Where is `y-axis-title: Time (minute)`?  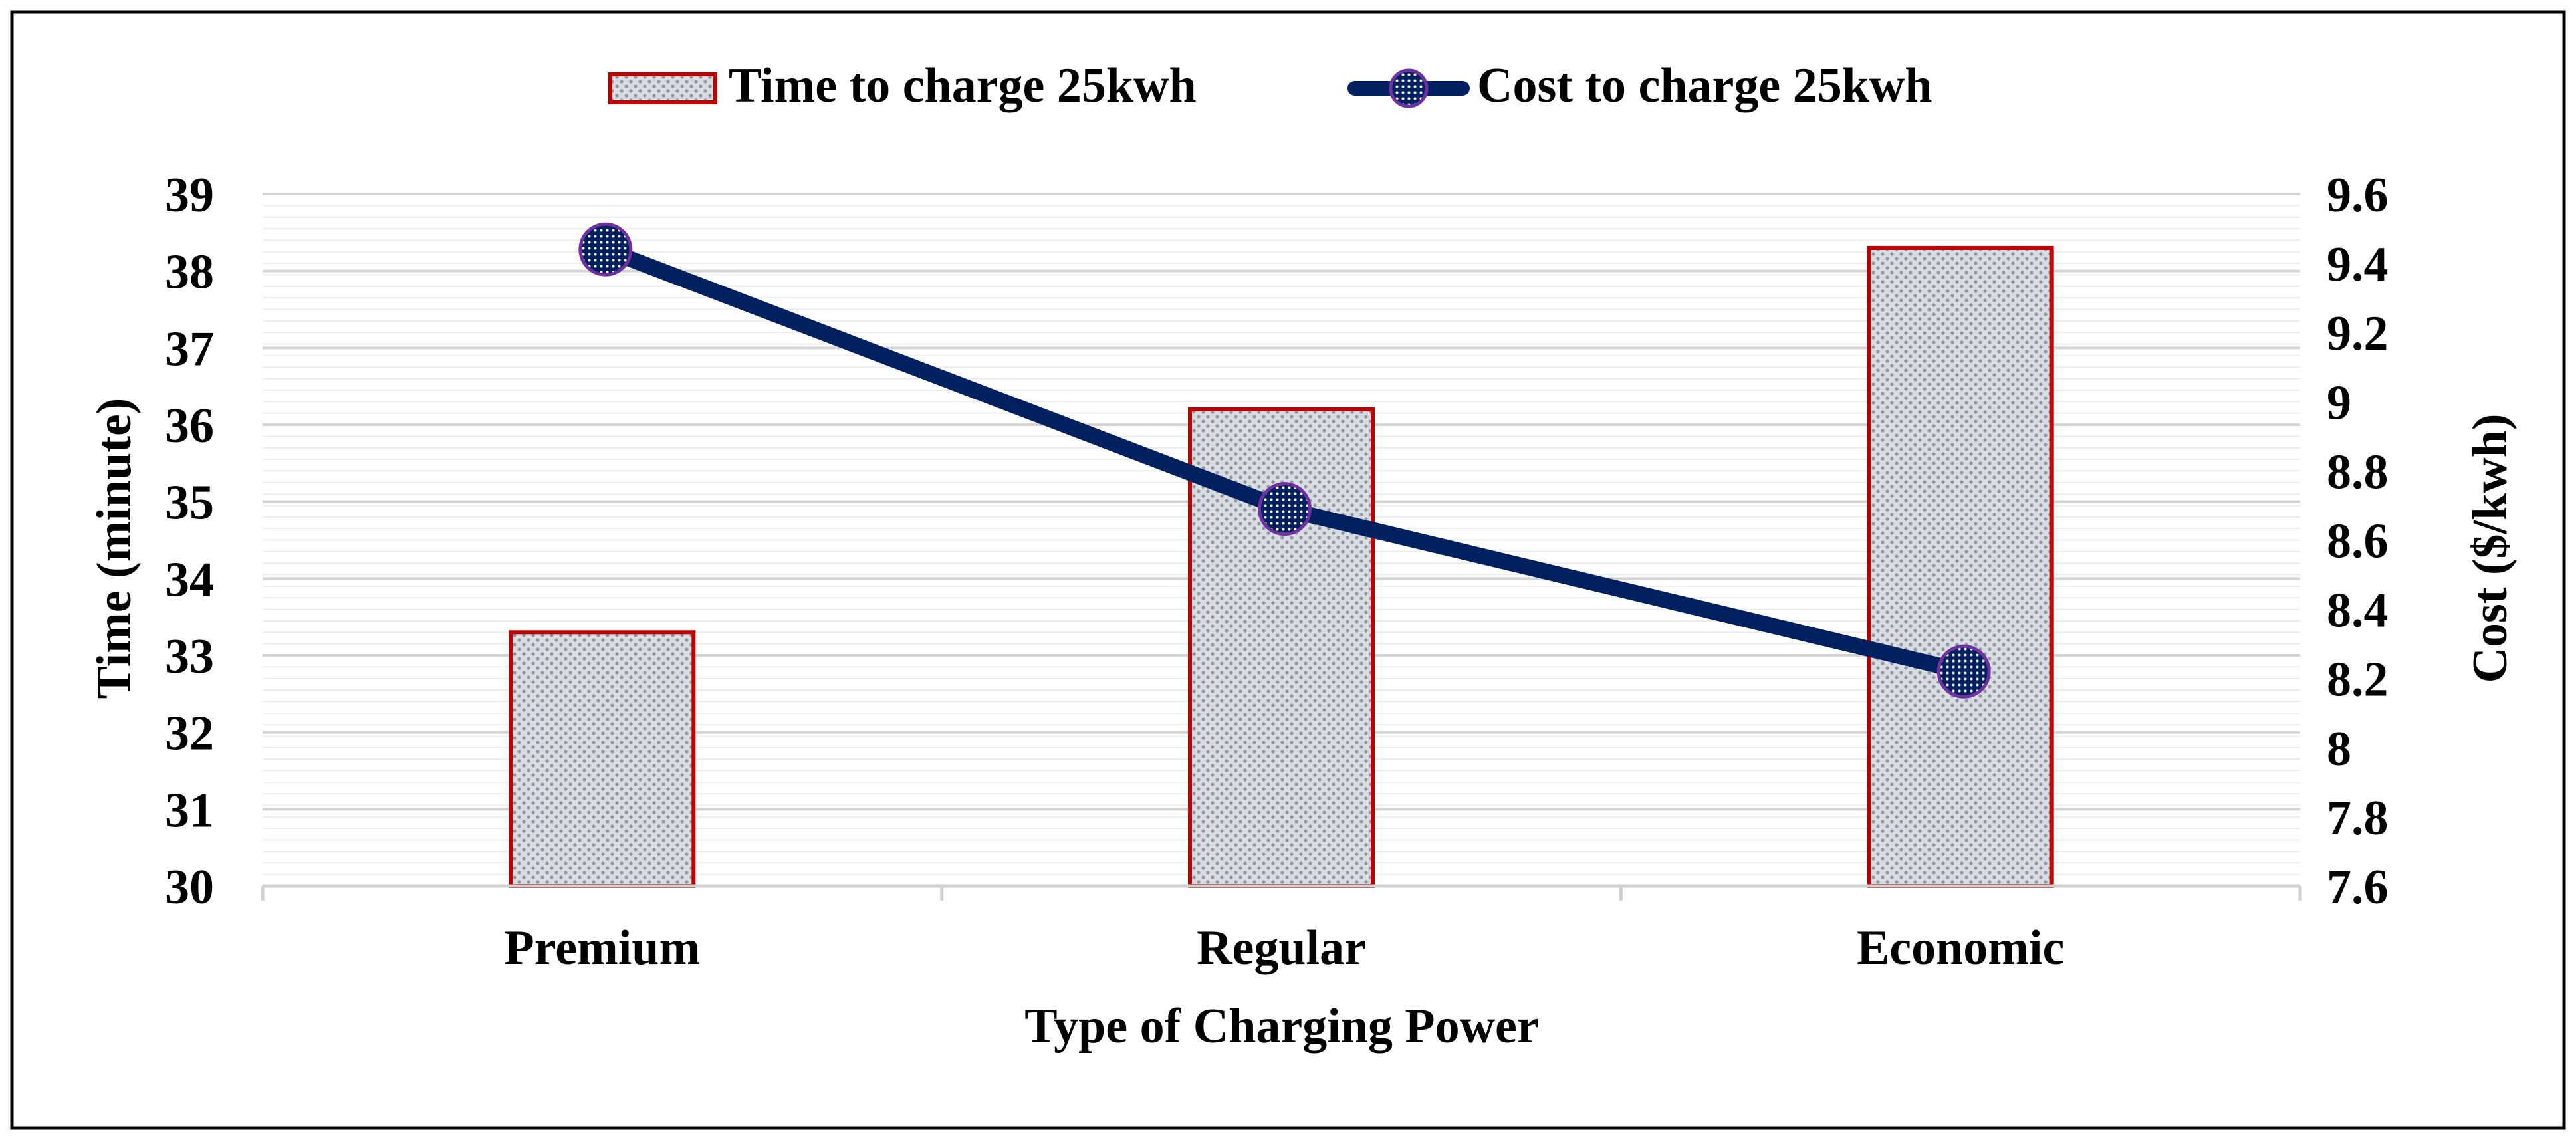
y-axis-title: Time (minute) is located at coordinates (114, 548).